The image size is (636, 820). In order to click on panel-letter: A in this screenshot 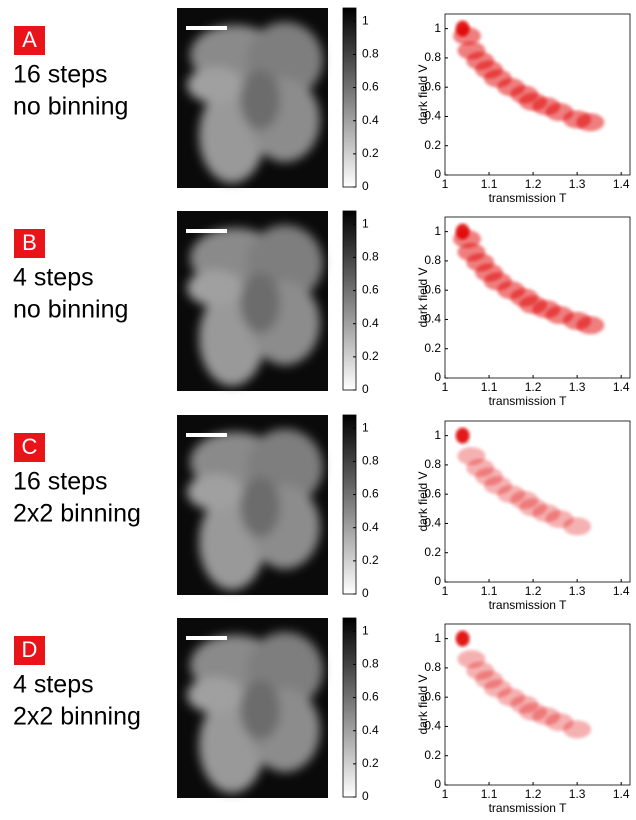, I will do `click(29, 39)`.